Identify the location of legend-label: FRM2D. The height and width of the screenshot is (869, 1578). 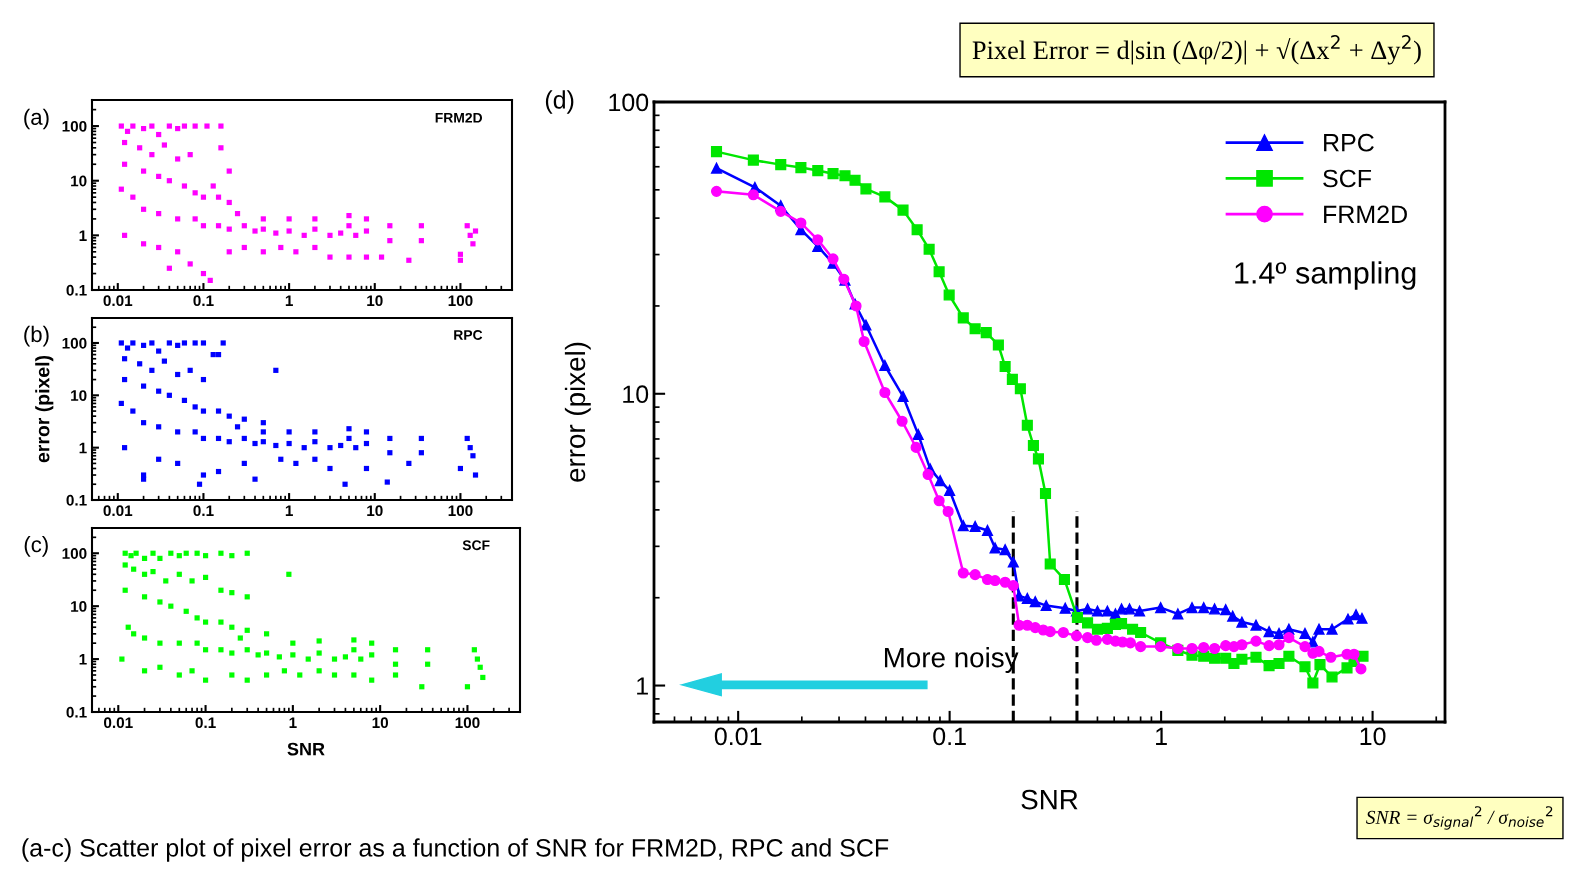
(1365, 214).